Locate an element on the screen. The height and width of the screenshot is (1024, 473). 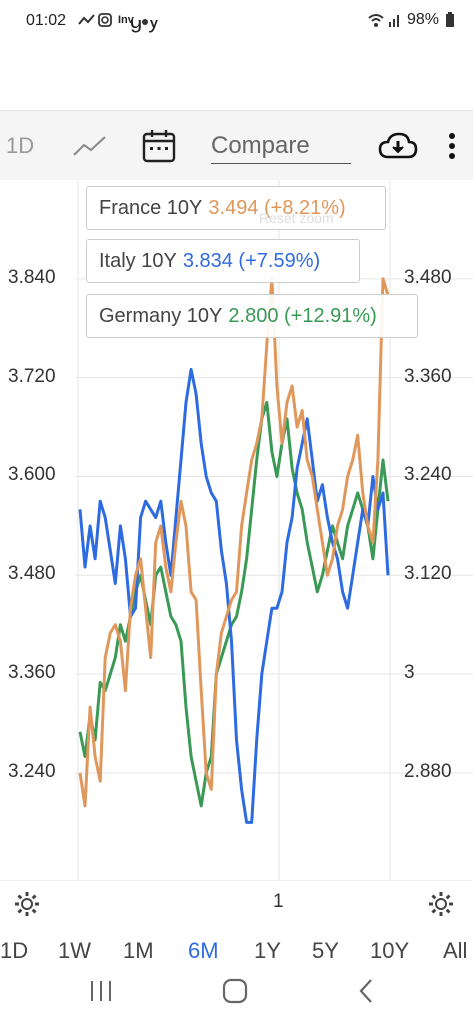
notification-icons is located at coordinates (113, 21).